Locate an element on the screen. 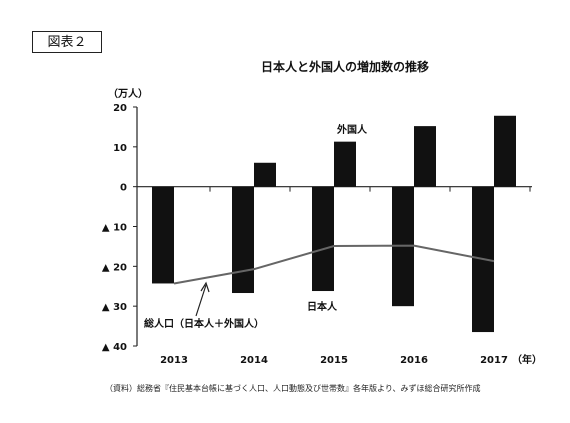 This screenshot has height=423, width=570. total-population-line is located at coordinates (334, 264).